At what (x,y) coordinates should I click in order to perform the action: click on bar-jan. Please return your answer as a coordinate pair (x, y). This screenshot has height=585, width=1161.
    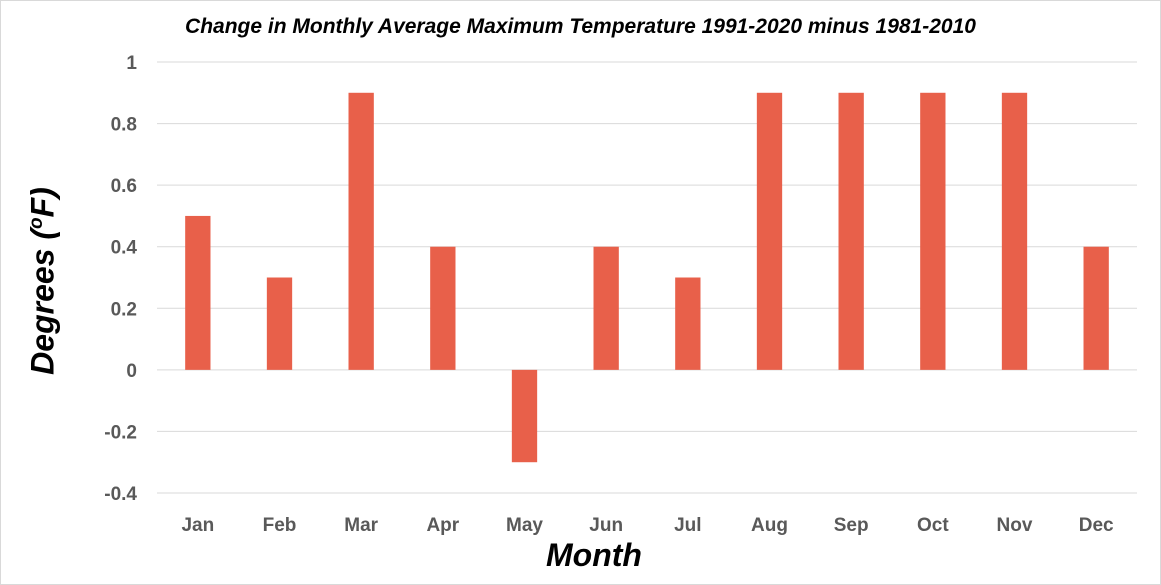
    Looking at the image, I should click on (198, 292).